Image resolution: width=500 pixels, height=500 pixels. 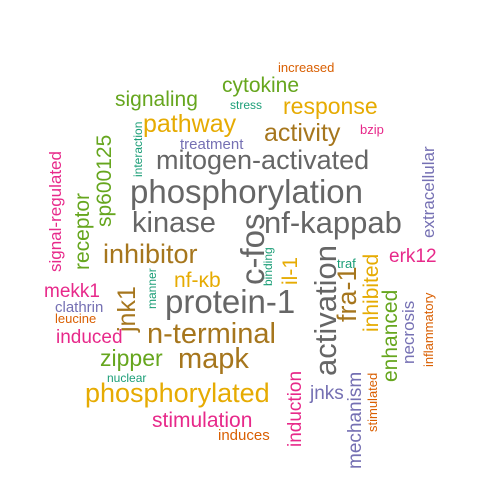 What do you see at coordinates (213, 359) in the screenshot?
I see `word-mapk: mapk` at bounding box center [213, 359].